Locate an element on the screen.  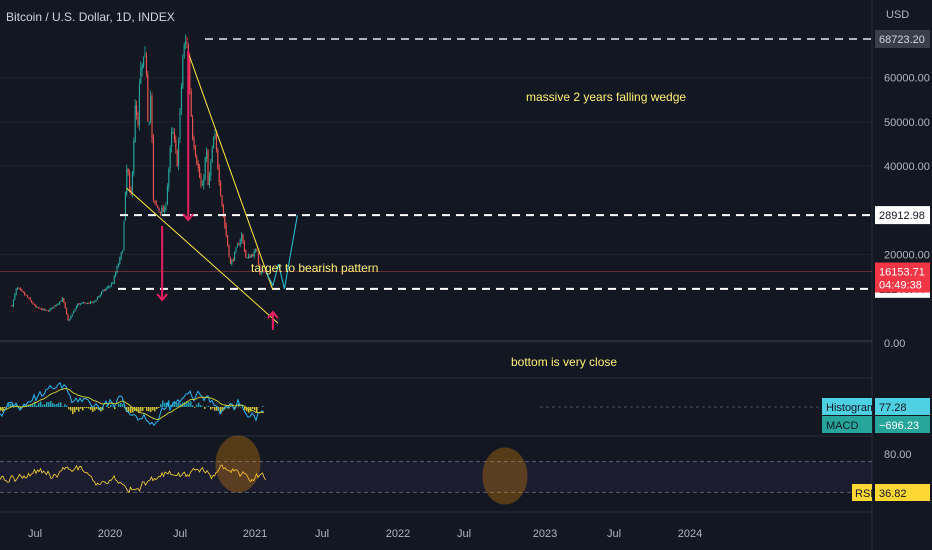
wedge-lower-line is located at coordinates (202, 255).